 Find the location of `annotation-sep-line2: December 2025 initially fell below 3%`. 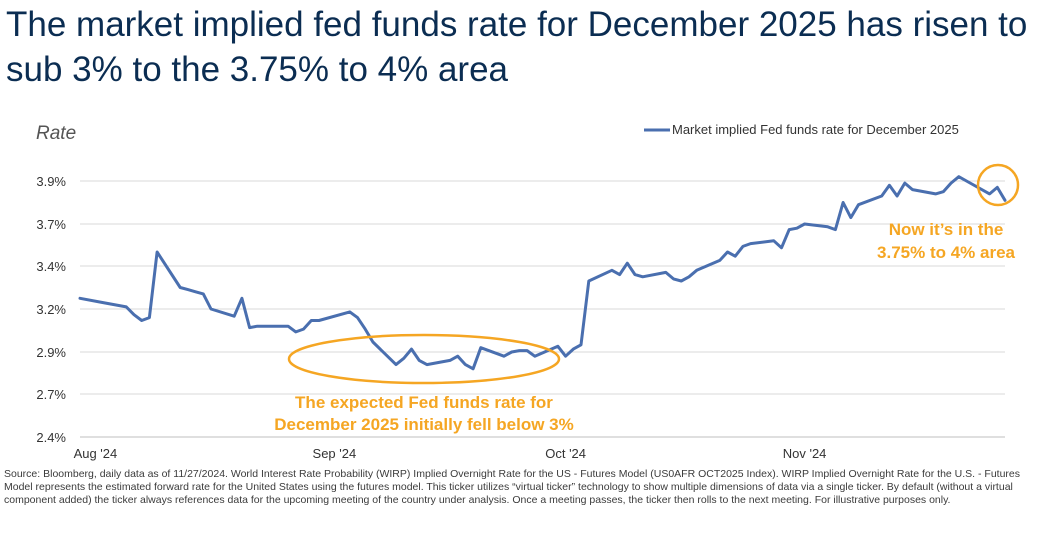

annotation-sep-line2: December 2025 initially fell below 3% is located at coordinates (424, 424).